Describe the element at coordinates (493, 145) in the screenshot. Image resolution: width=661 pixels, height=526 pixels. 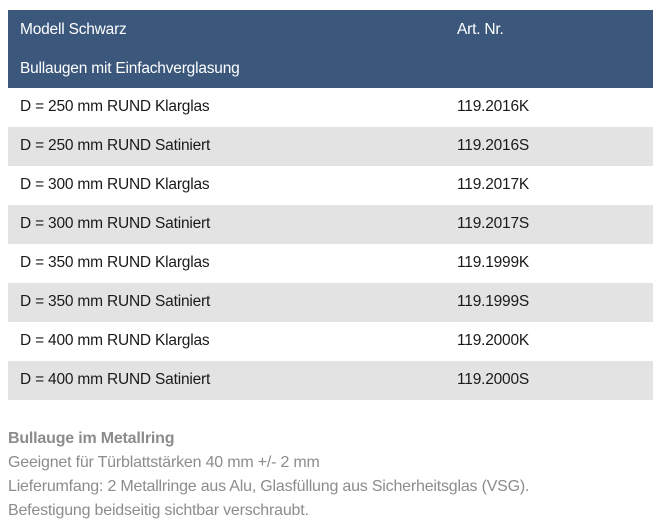
I see `row-art-nr: 119.2016S` at that location.